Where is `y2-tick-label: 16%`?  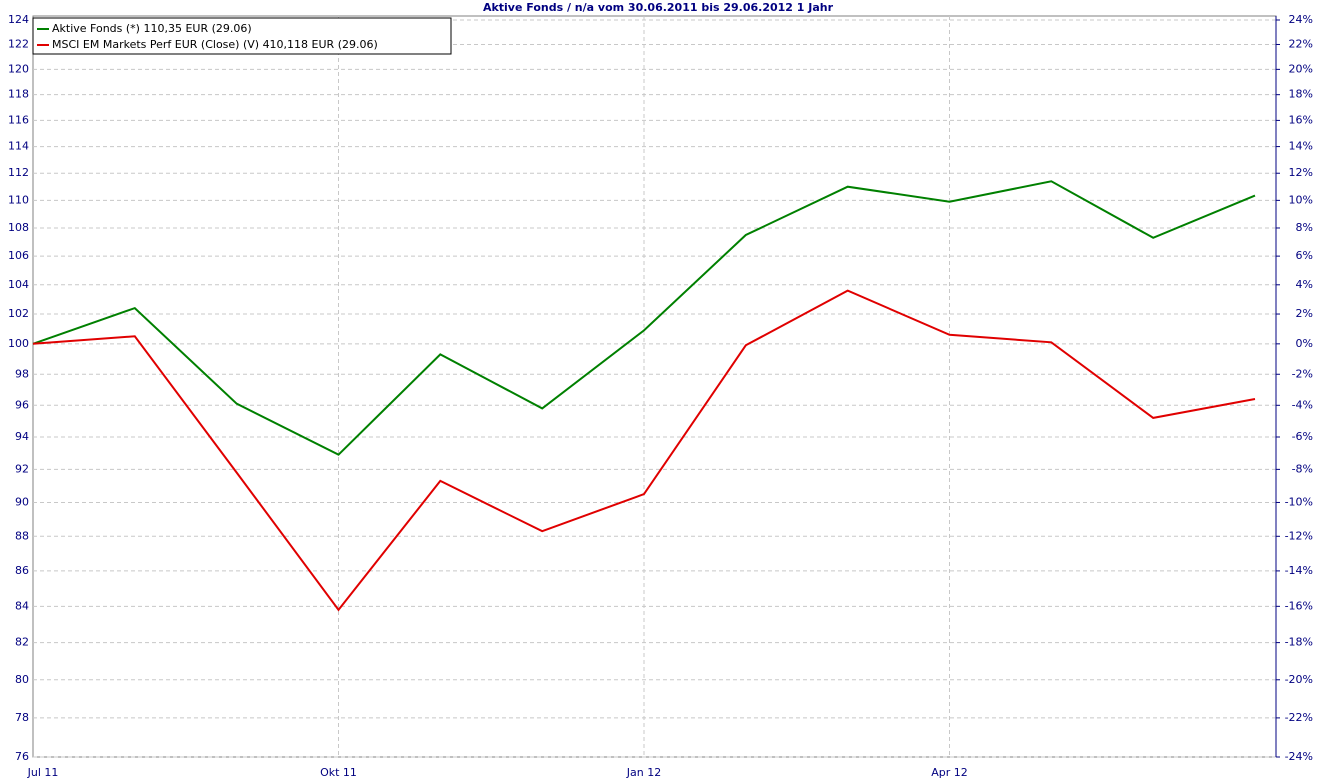 y2-tick-label: 16% is located at coordinates (1301, 119).